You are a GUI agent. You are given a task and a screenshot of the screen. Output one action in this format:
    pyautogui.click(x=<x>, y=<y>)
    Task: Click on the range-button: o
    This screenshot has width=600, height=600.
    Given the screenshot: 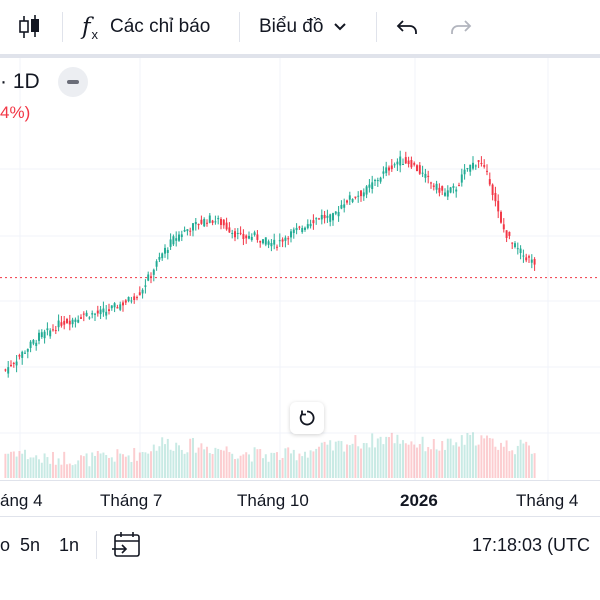 What is the action you would take?
    pyautogui.click(x=5, y=545)
    